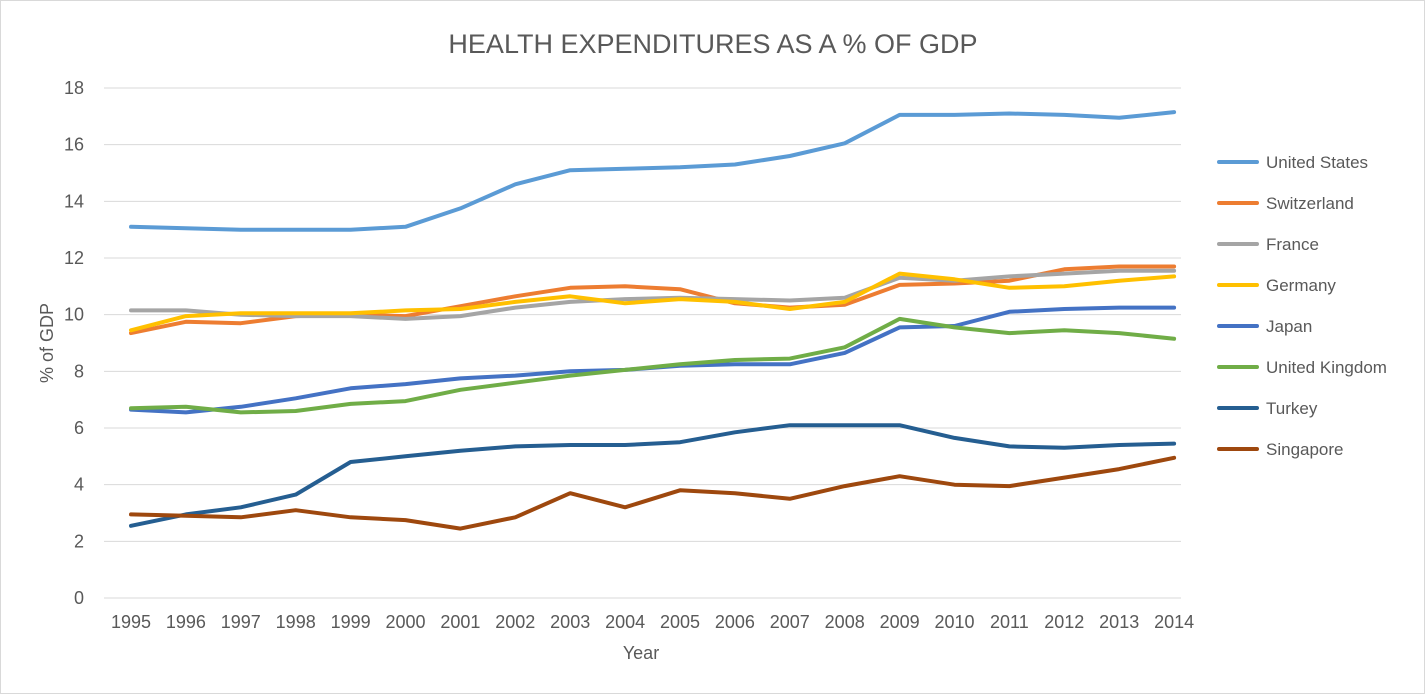 The width and height of the screenshot is (1425, 695). Describe the element at coordinates (47, 343) in the screenshot. I see `y-axis-label: % of GDP` at that location.